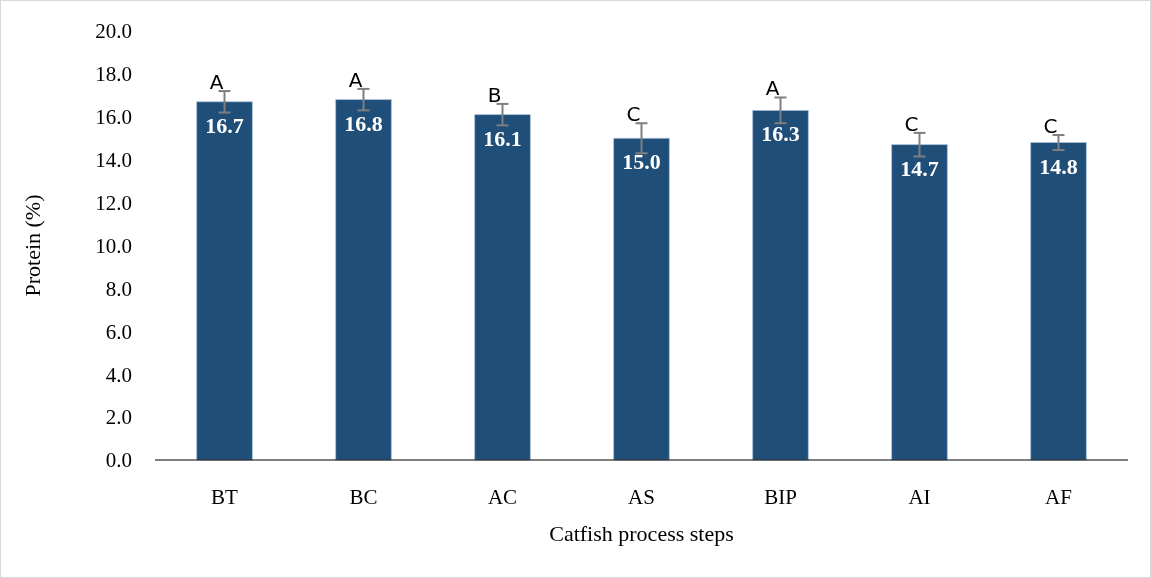  What do you see at coordinates (363, 123) in the screenshot?
I see `data-label: 16.8` at bounding box center [363, 123].